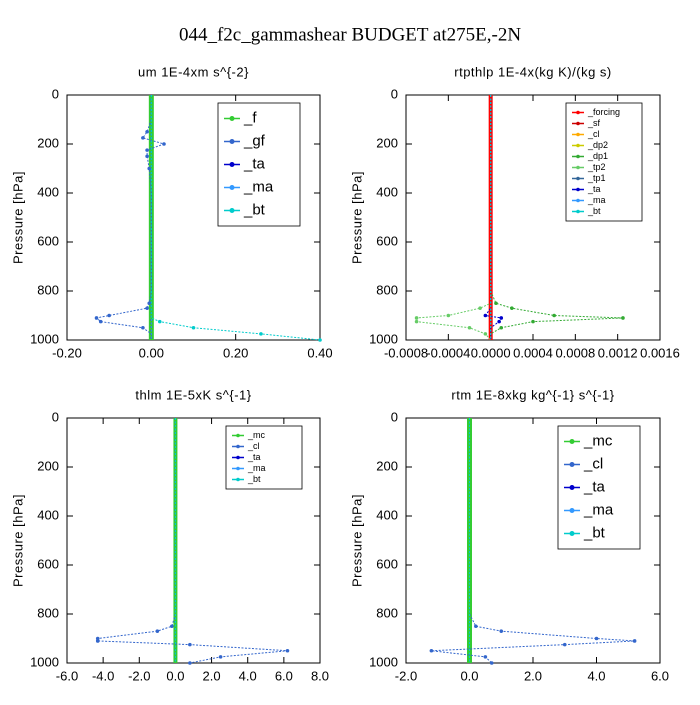 The image size is (700, 705). I want to click on x-tick-label: 8.0, so click(320, 675).